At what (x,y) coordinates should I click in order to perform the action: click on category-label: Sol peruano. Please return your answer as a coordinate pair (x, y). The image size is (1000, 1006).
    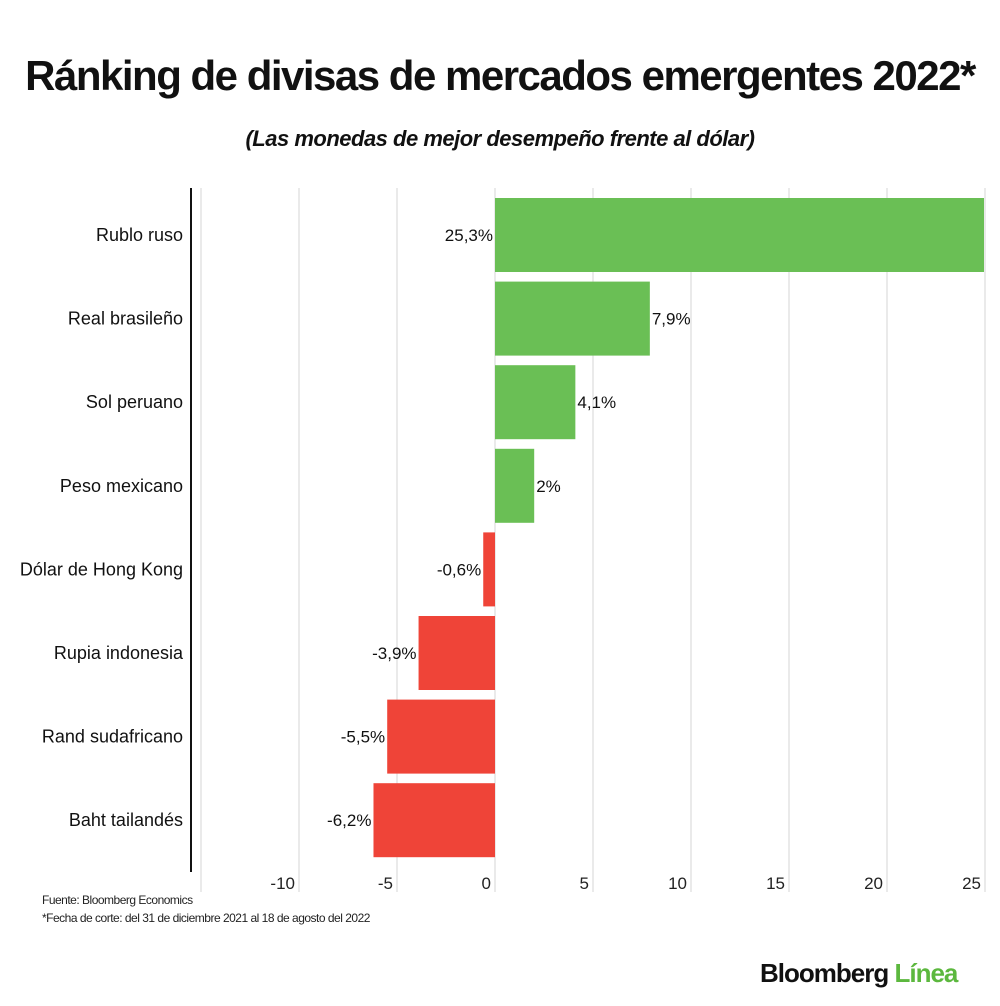
    Looking at the image, I should click on (134, 402).